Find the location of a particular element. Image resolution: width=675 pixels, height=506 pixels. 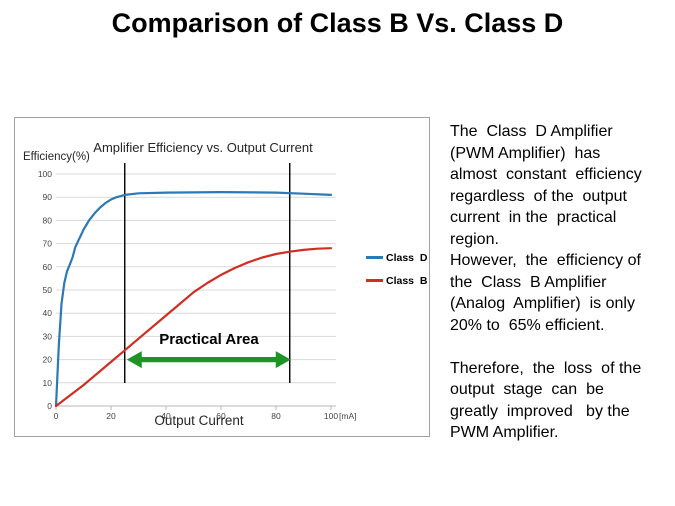

y-tick-label: 100 is located at coordinates (45, 174).